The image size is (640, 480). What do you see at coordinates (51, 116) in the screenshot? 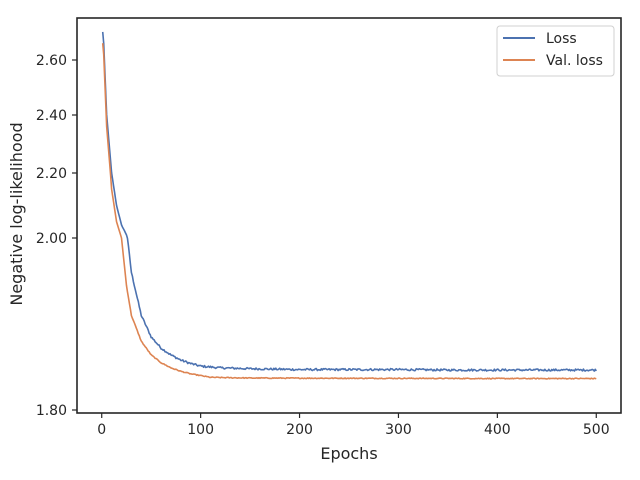
I see `y-tick-label: 2.40` at bounding box center [51, 116].